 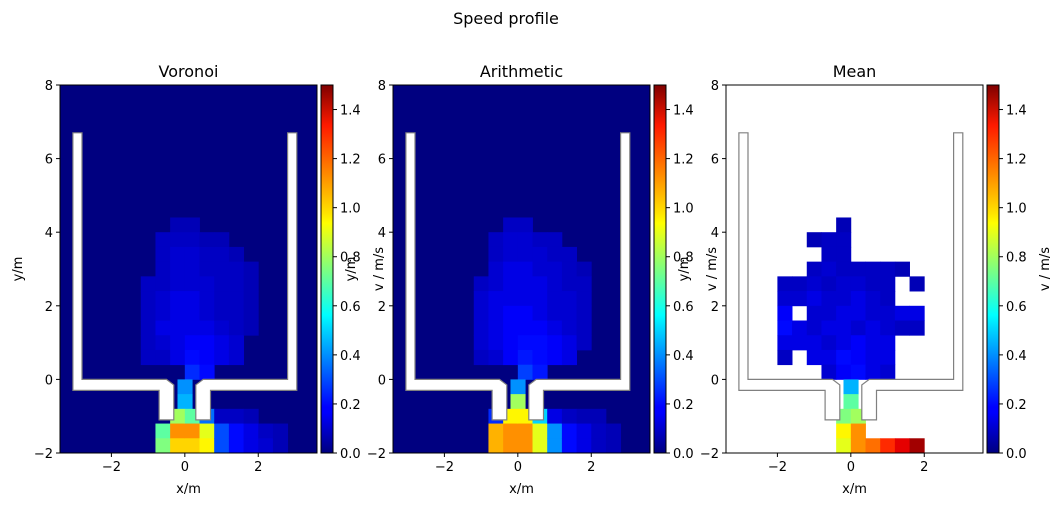 What do you see at coordinates (1016, 405) in the screenshot?
I see `colorbar-tick-label: 0.2` at bounding box center [1016, 405].